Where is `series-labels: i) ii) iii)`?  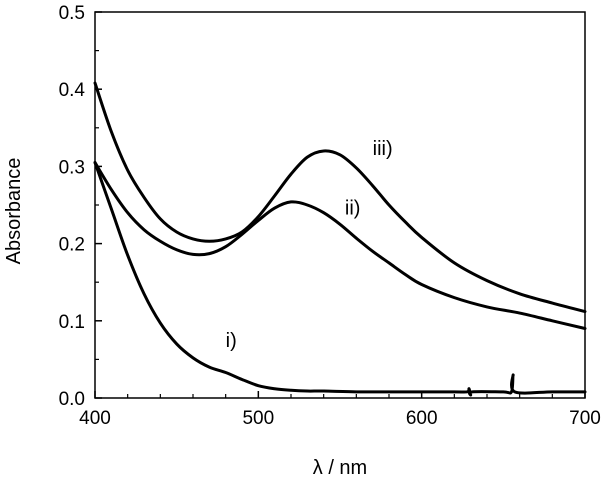
series-labels: i) ii) iii) is located at coordinates (309, 245).